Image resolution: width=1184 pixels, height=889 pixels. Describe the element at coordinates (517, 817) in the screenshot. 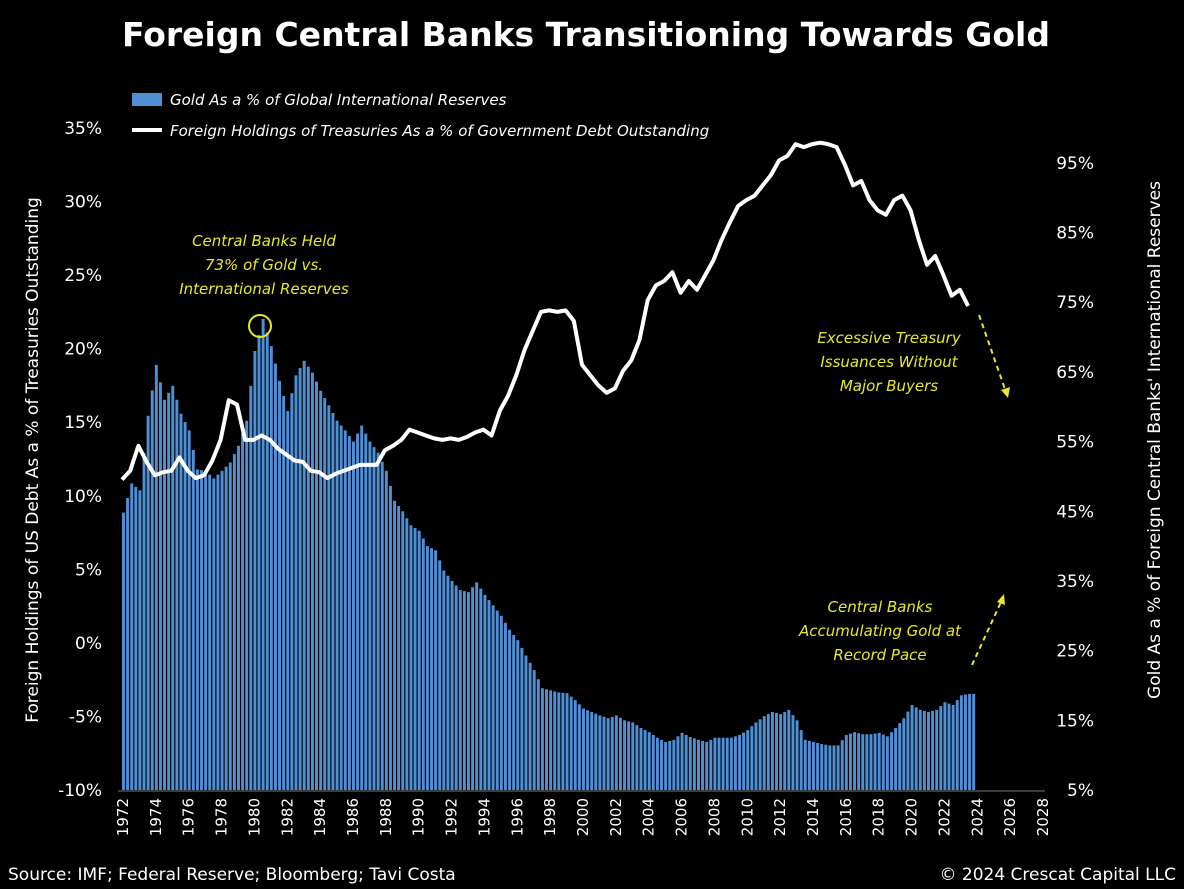

I see `x-tick-label: 1996` at that location.